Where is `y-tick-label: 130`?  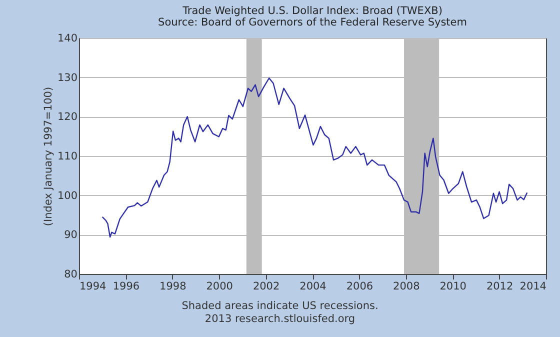
y-tick-label: 130 is located at coordinates (67, 78).